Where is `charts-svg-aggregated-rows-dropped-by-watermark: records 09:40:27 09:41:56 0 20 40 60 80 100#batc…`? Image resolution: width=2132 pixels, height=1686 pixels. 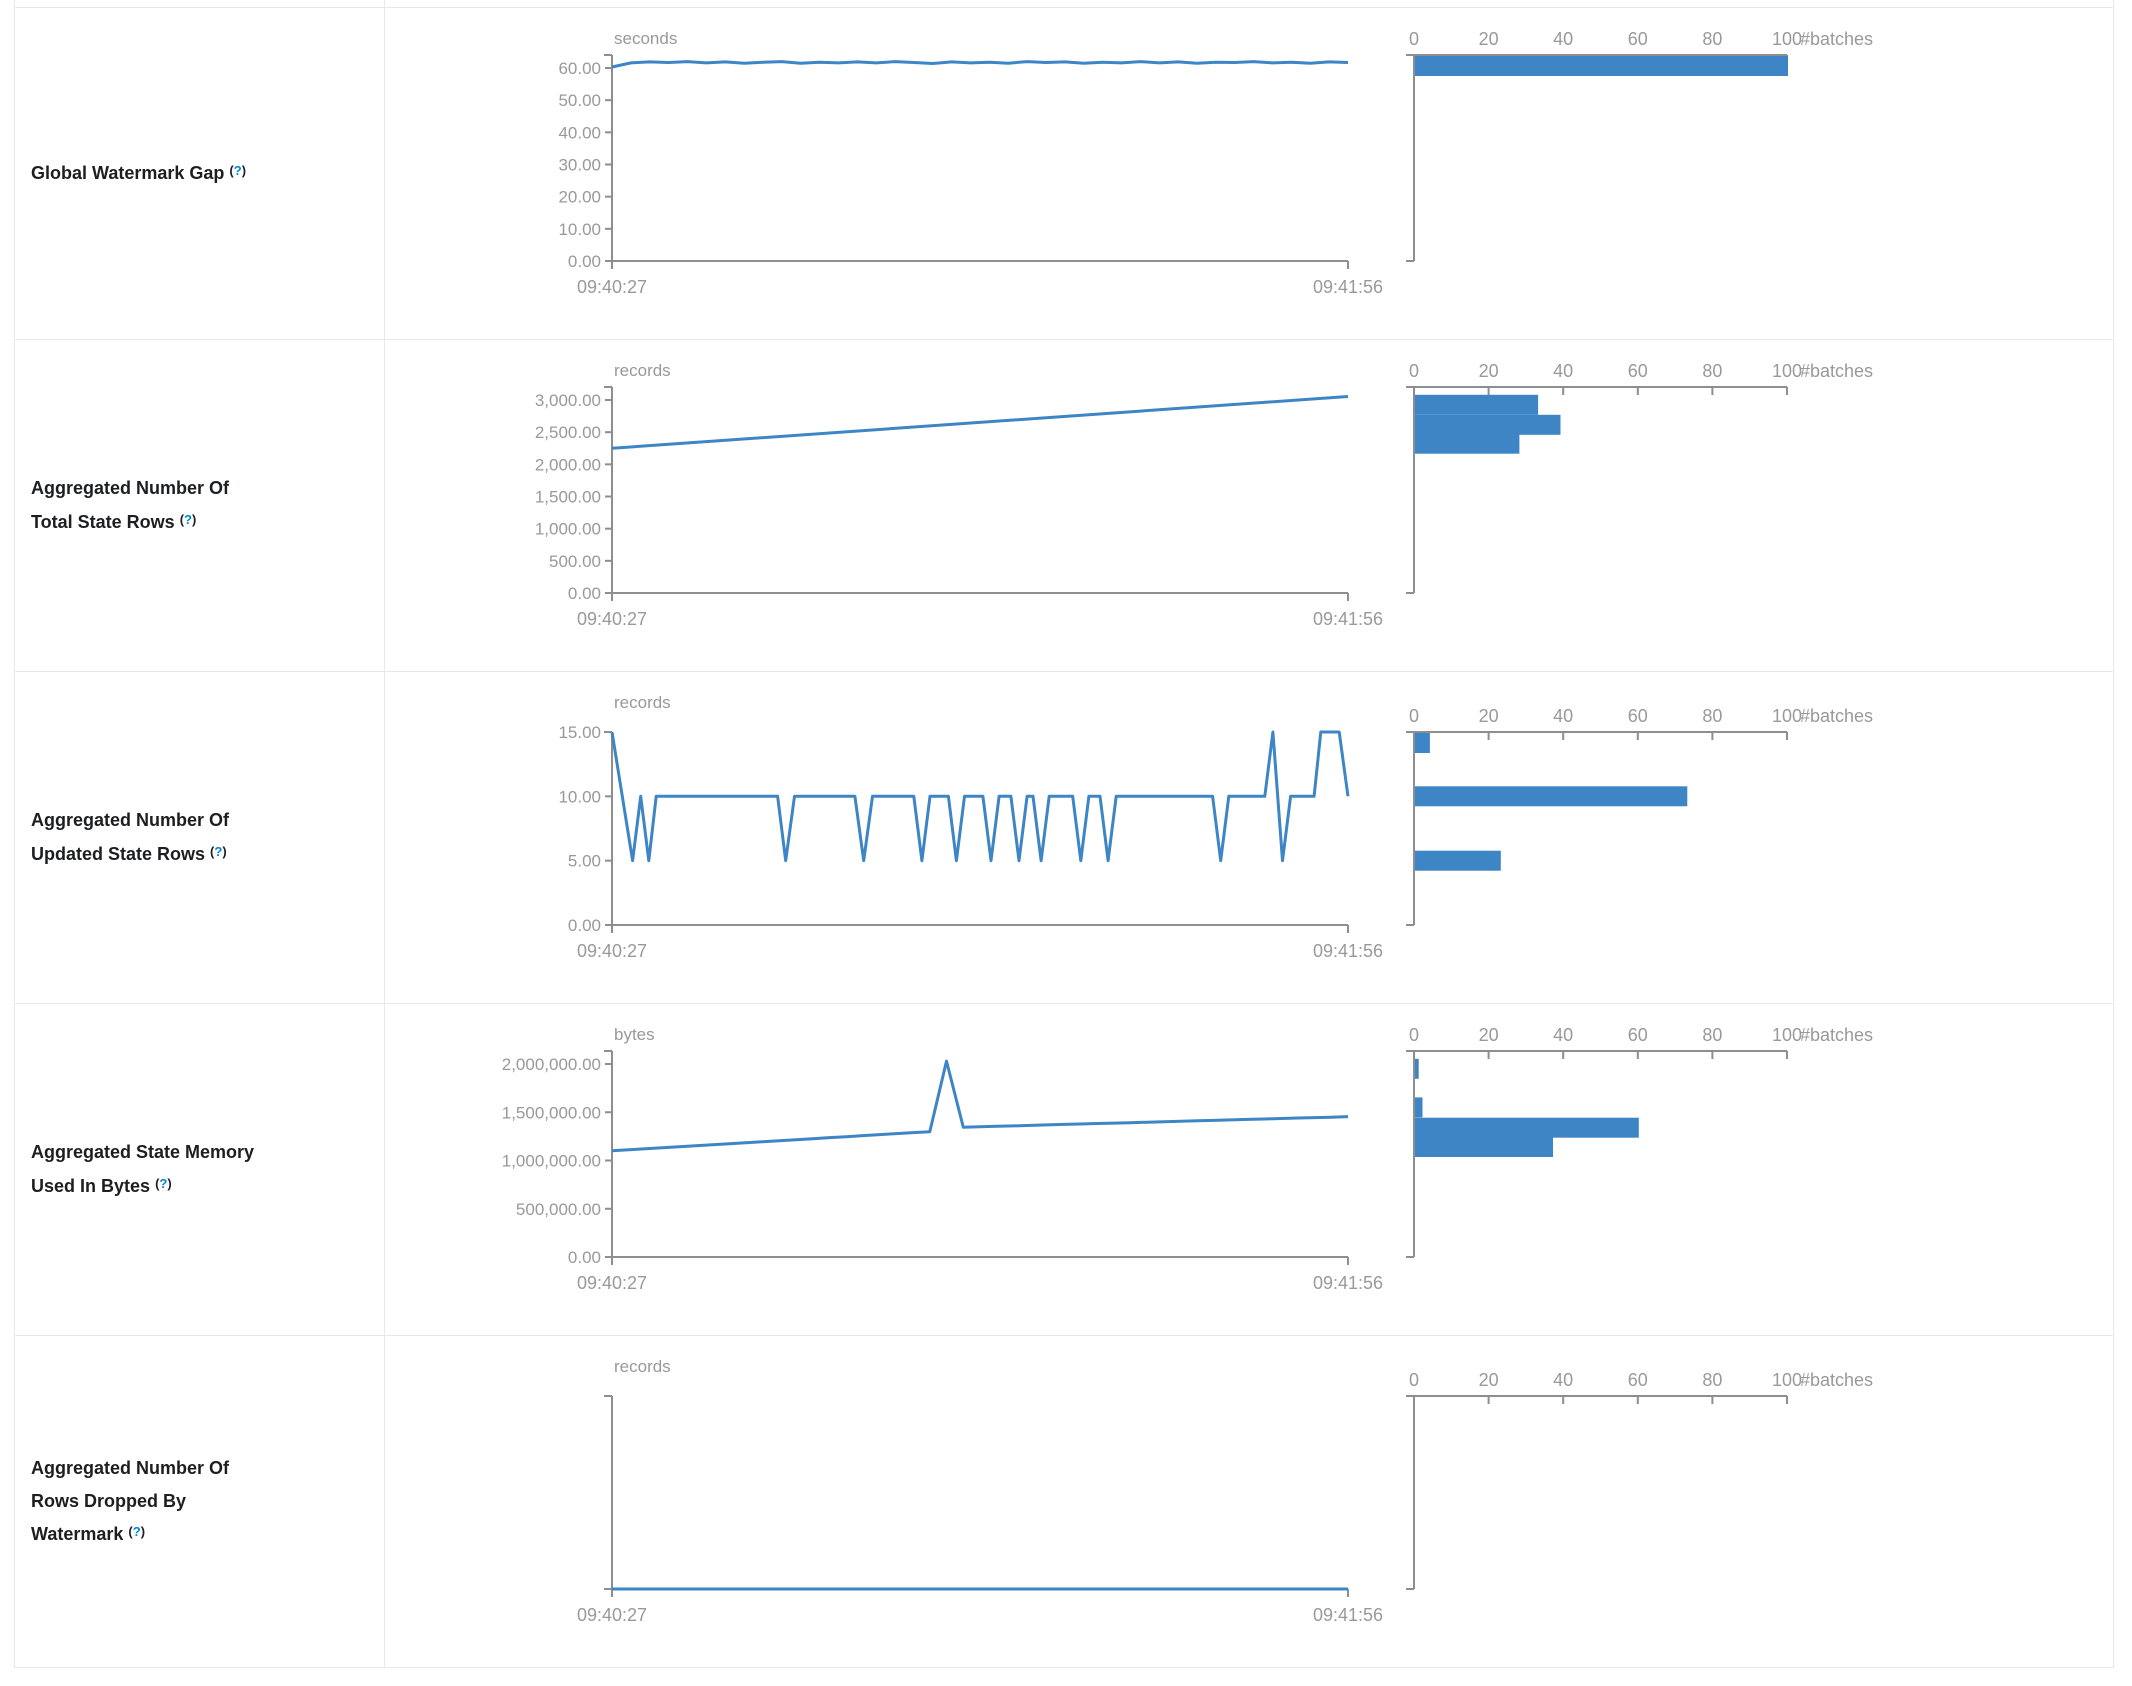 charts-svg-aggregated-rows-dropped-by-watermark: records 09:40:27 09:41:56 0 20 40 60 80 100#batc… is located at coordinates (1225, 1491).